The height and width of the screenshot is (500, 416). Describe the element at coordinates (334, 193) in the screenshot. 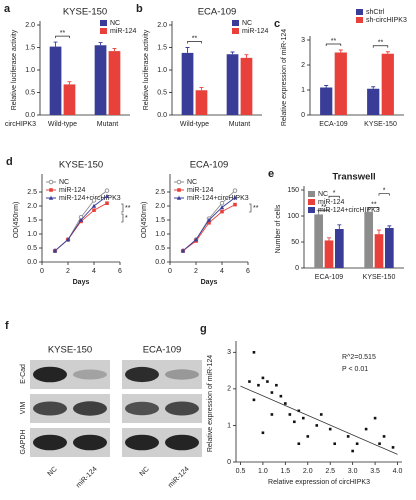

I see `sig-label: *` at that location.